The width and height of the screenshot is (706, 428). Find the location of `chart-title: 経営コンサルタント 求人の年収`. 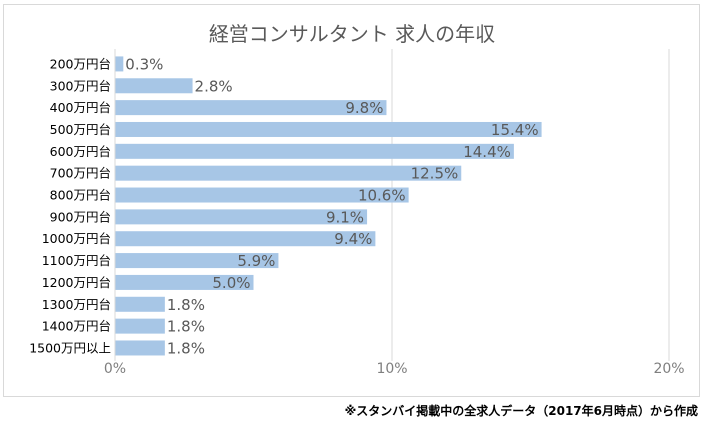

chart-title: 経営コンサルタント 求人の年収 is located at coordinates (352, 34).